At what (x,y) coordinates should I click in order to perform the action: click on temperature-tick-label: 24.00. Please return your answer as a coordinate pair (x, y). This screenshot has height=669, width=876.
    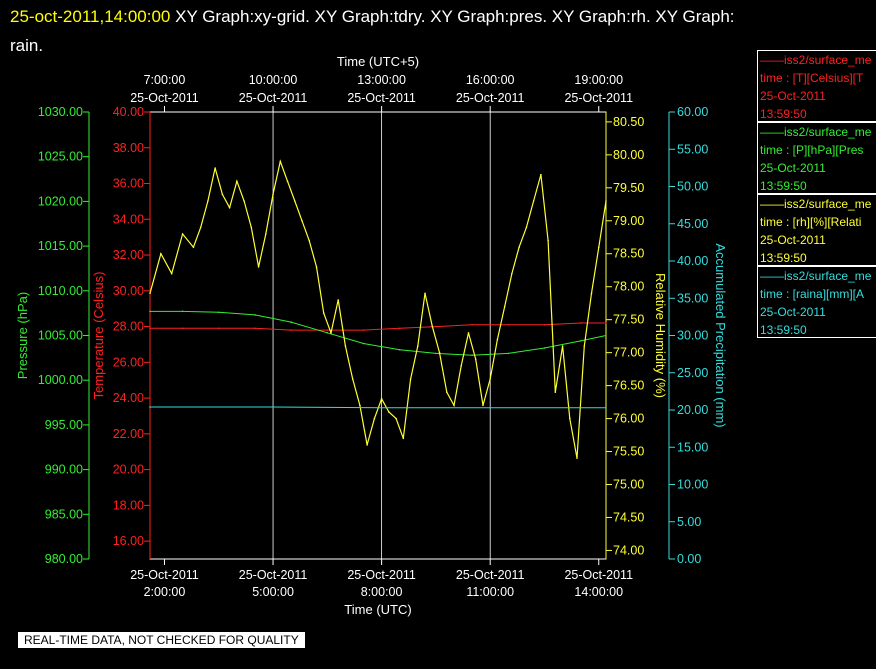
    Looking at the image, I should click on (128, 398).